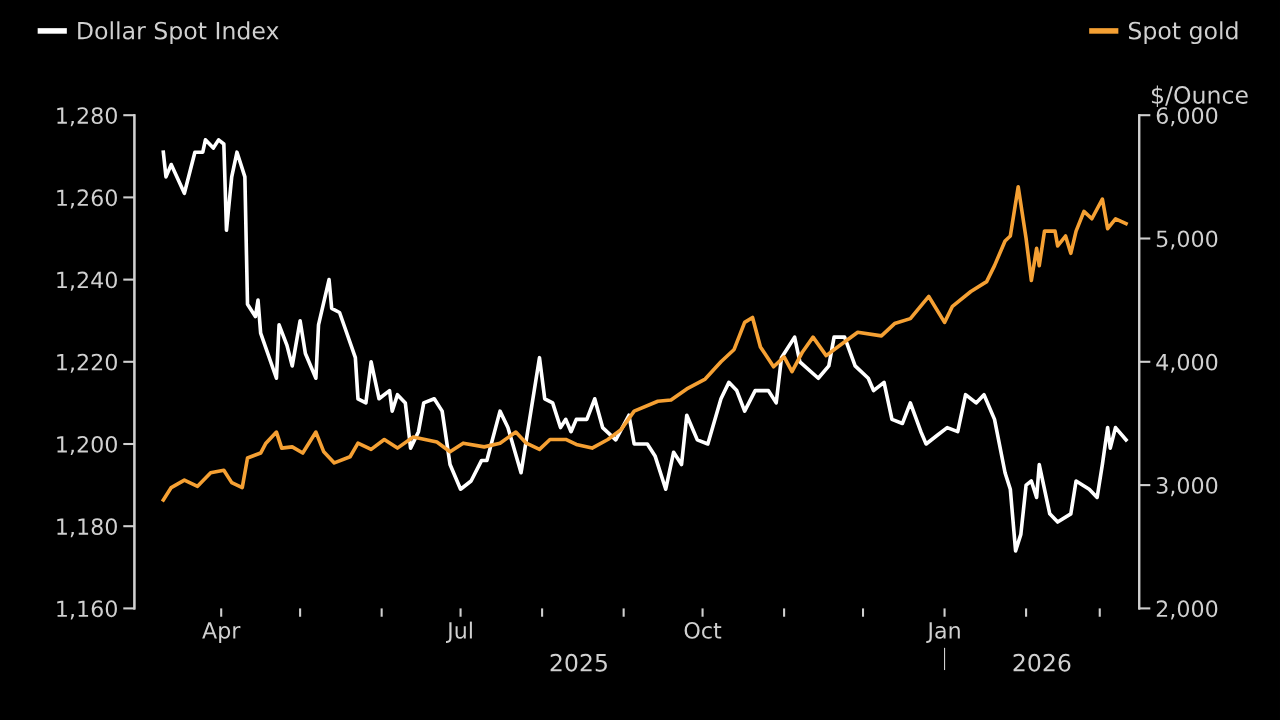  Describe the element at coordinates (578, 662) in the screenshot. I see `x2-tick-label: 2025` at that location.